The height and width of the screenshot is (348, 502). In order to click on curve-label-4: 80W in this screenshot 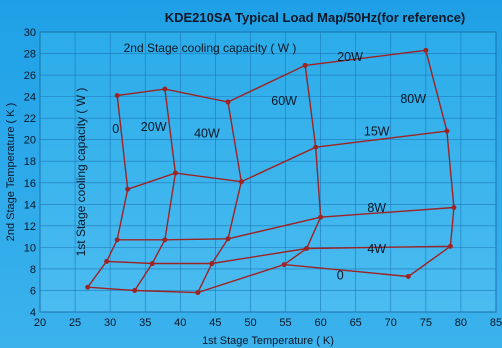, I will do `click(413, 99)`.